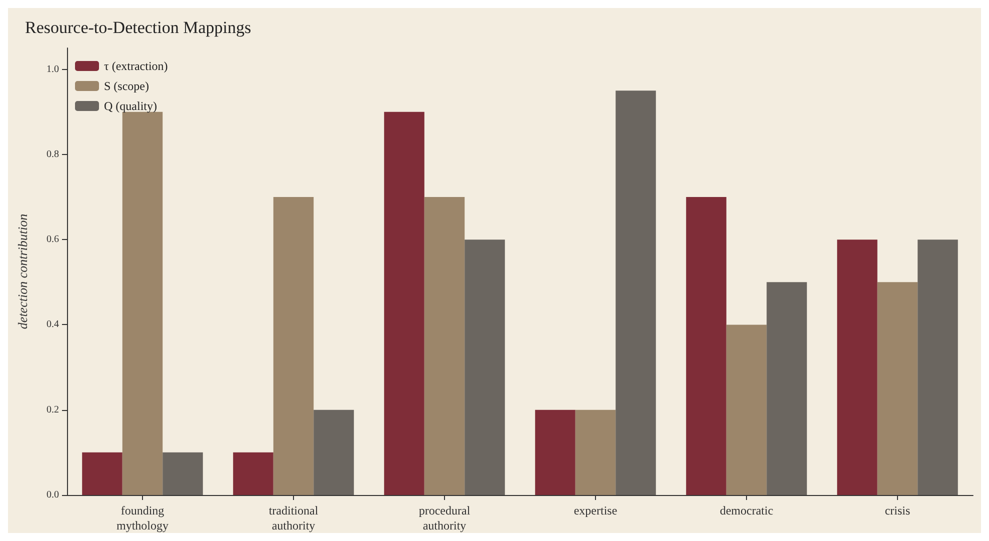 This screenshot has width=989, height=541. What do you see at coordinates (142, 518) in the screenshot?
I see `x-tick-label: founding mythology` at bounding box center [142, 518].